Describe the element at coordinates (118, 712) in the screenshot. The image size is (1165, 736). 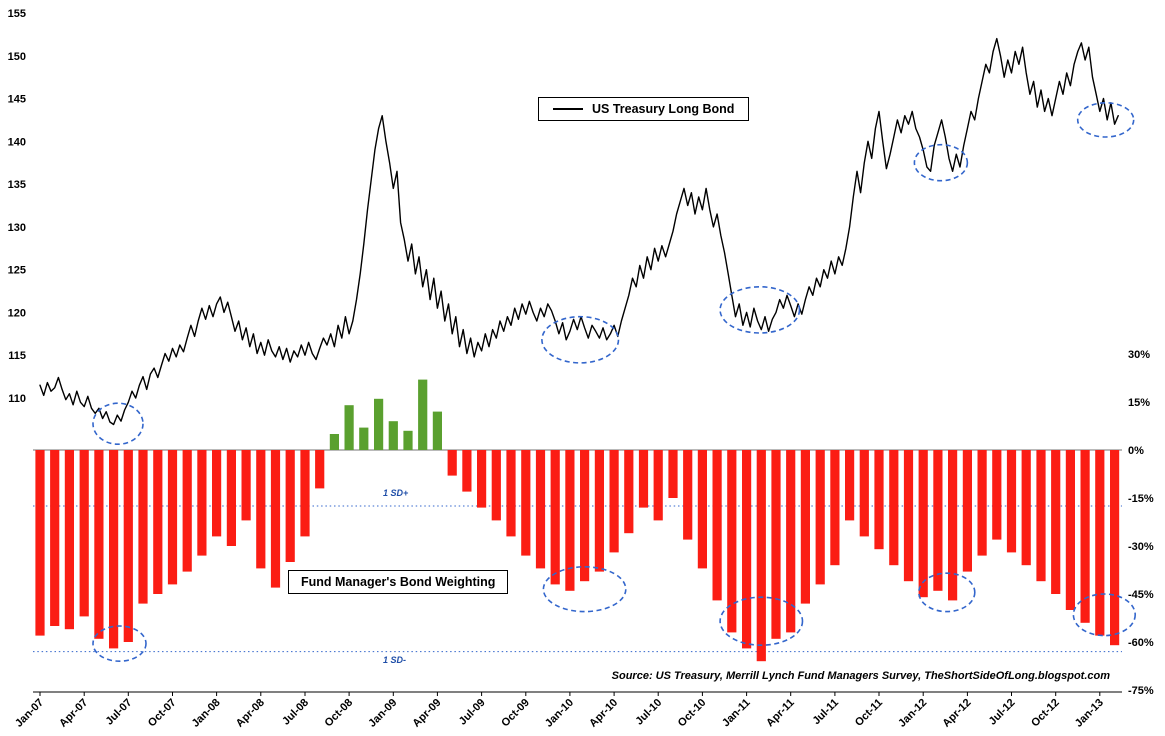
I see `svg-text: Jul-07` at that location.